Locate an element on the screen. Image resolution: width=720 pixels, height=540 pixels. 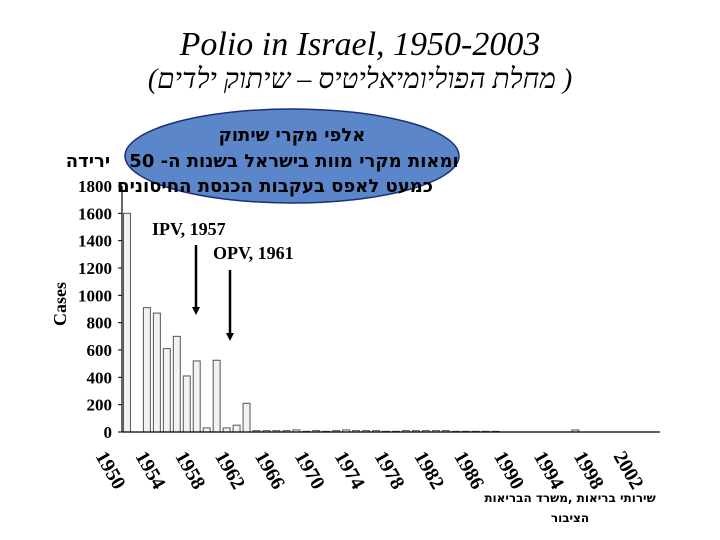
bar-1959 is located at coordinates (216, 396).